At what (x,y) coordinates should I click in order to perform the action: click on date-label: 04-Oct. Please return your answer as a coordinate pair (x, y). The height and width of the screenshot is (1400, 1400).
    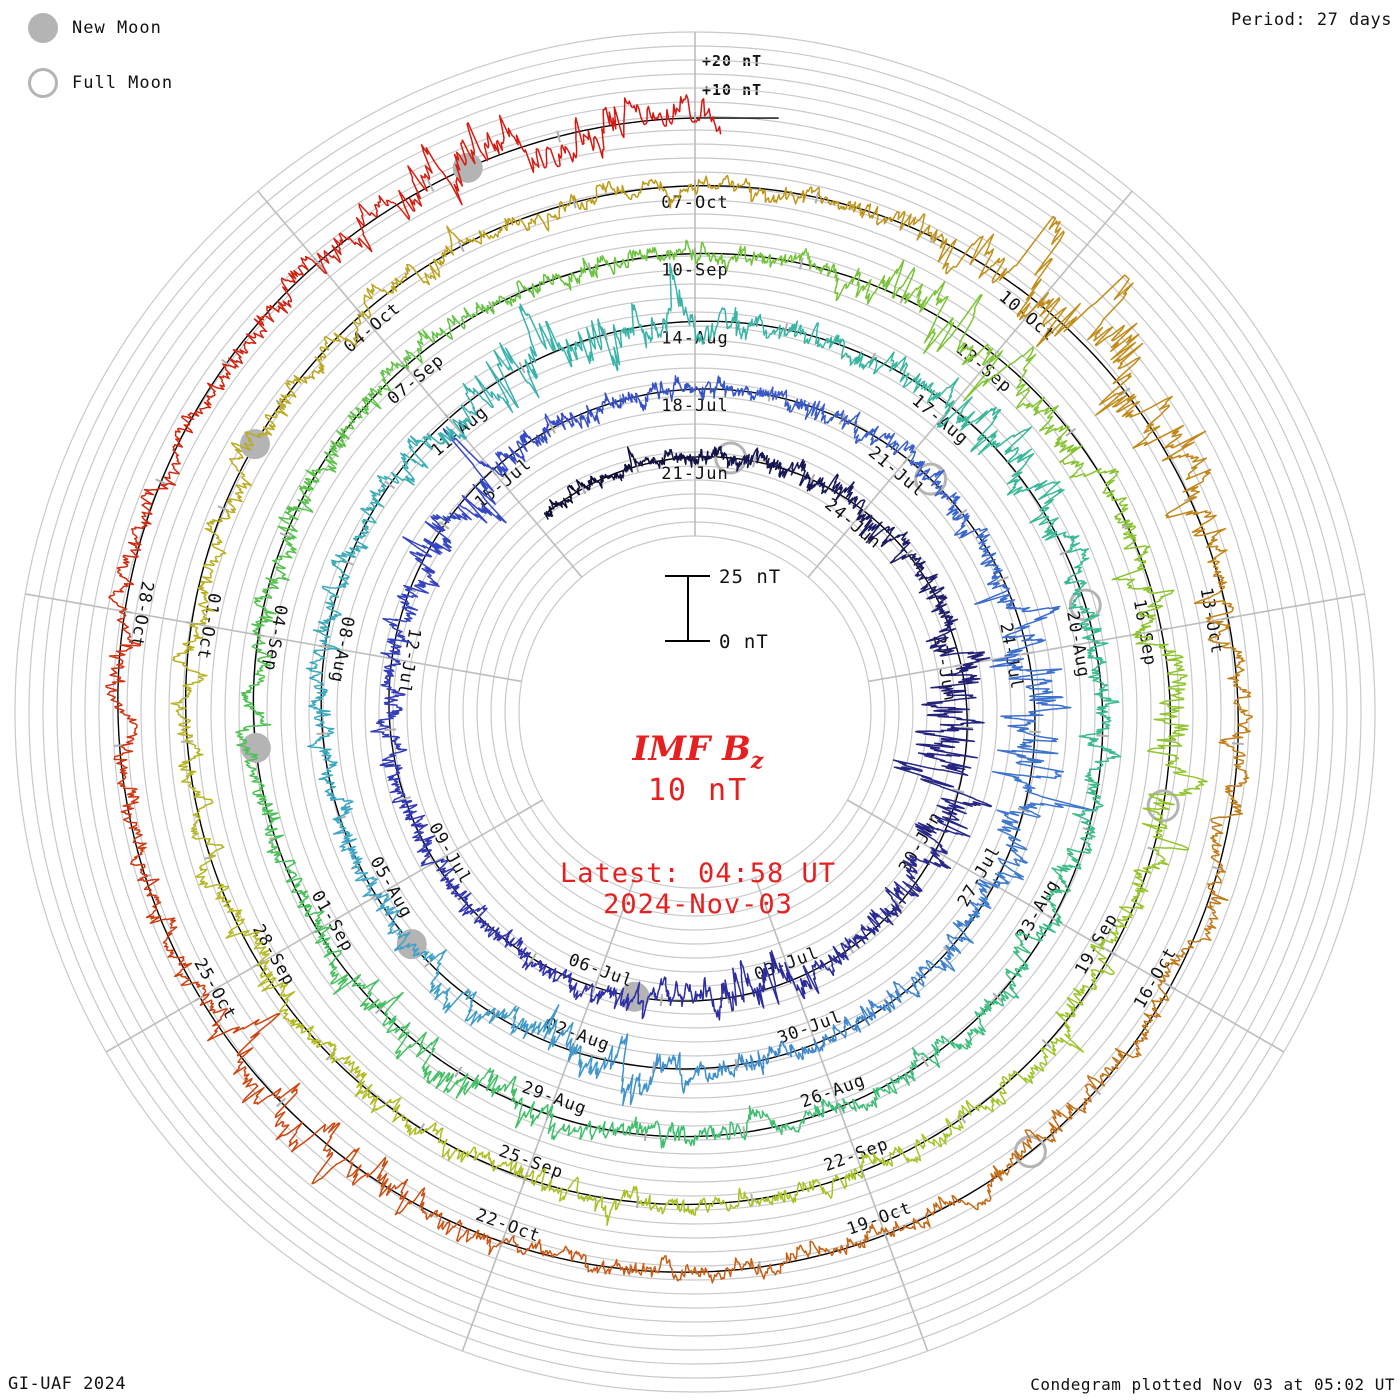
    Looking at the image, I should click on (372, 327).